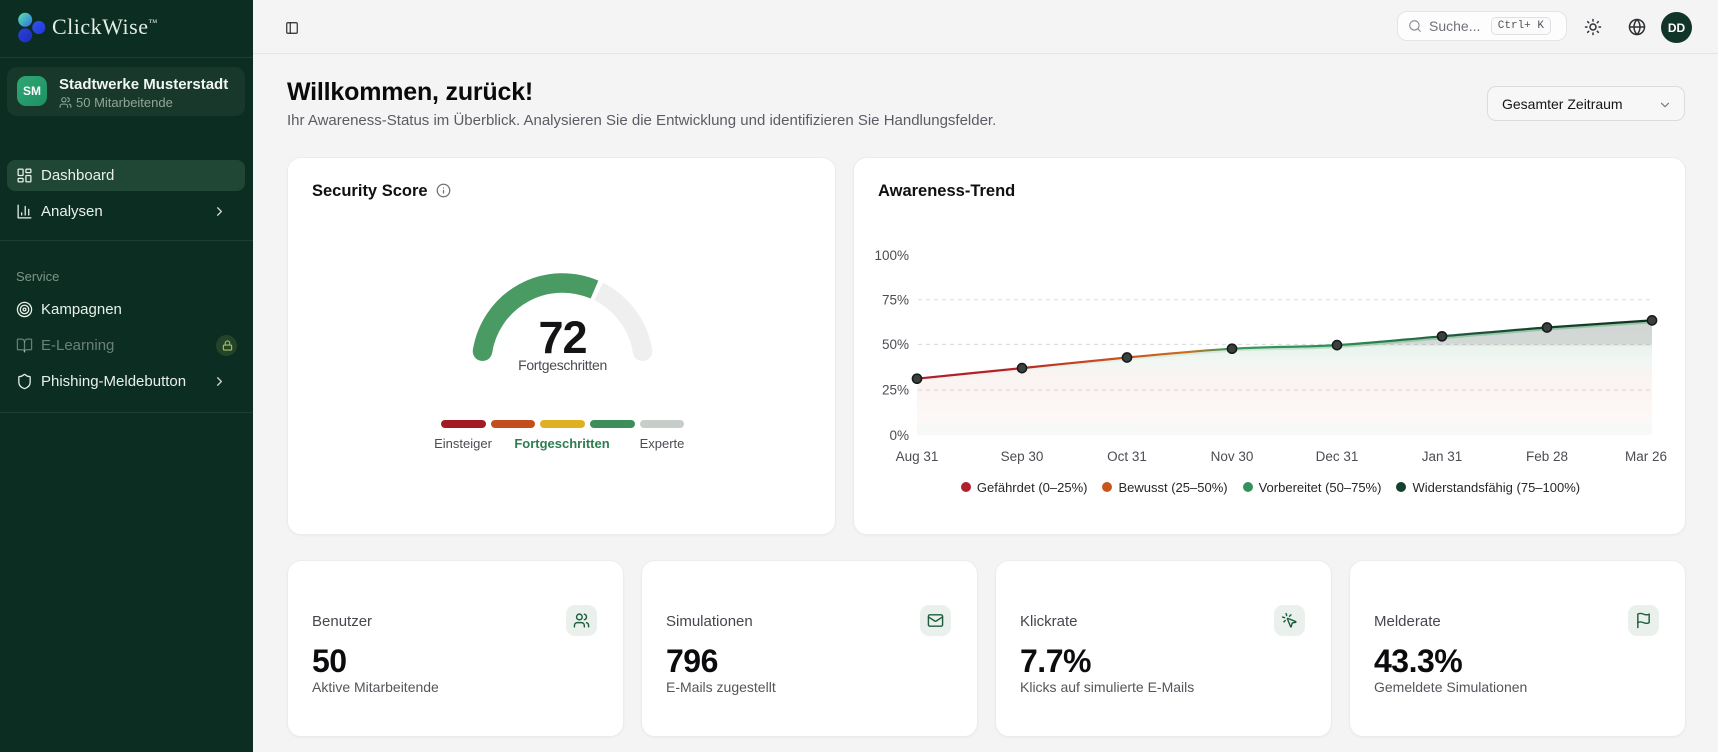 The height and width of the screenshot is (752, 1718). Describe the element at coordinates (1022, 456) in the screenshot. I see `svg-text: Sep 30` at that location.